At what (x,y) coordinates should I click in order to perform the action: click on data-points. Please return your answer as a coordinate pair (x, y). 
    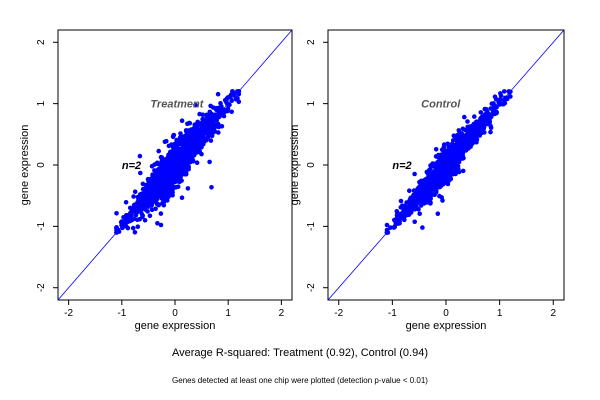
    Looking at the image, I should click on (178, 162).